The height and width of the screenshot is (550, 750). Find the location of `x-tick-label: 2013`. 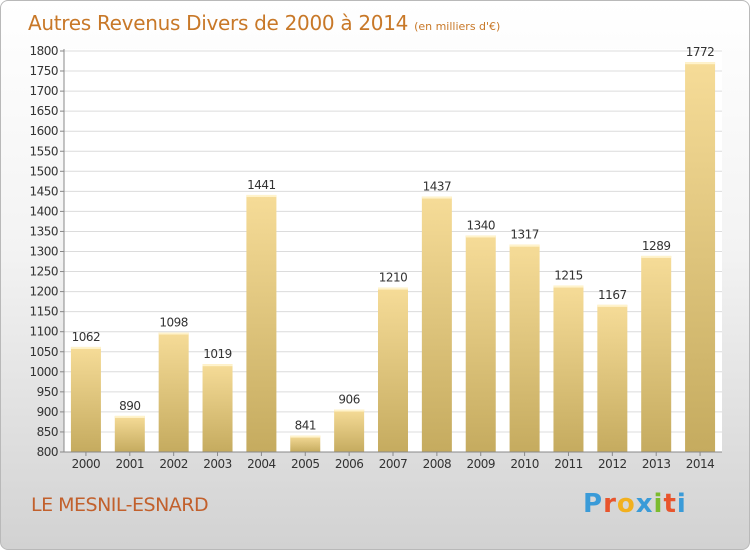

x-tick-label: 2013 is located at coordinates (656, 464).